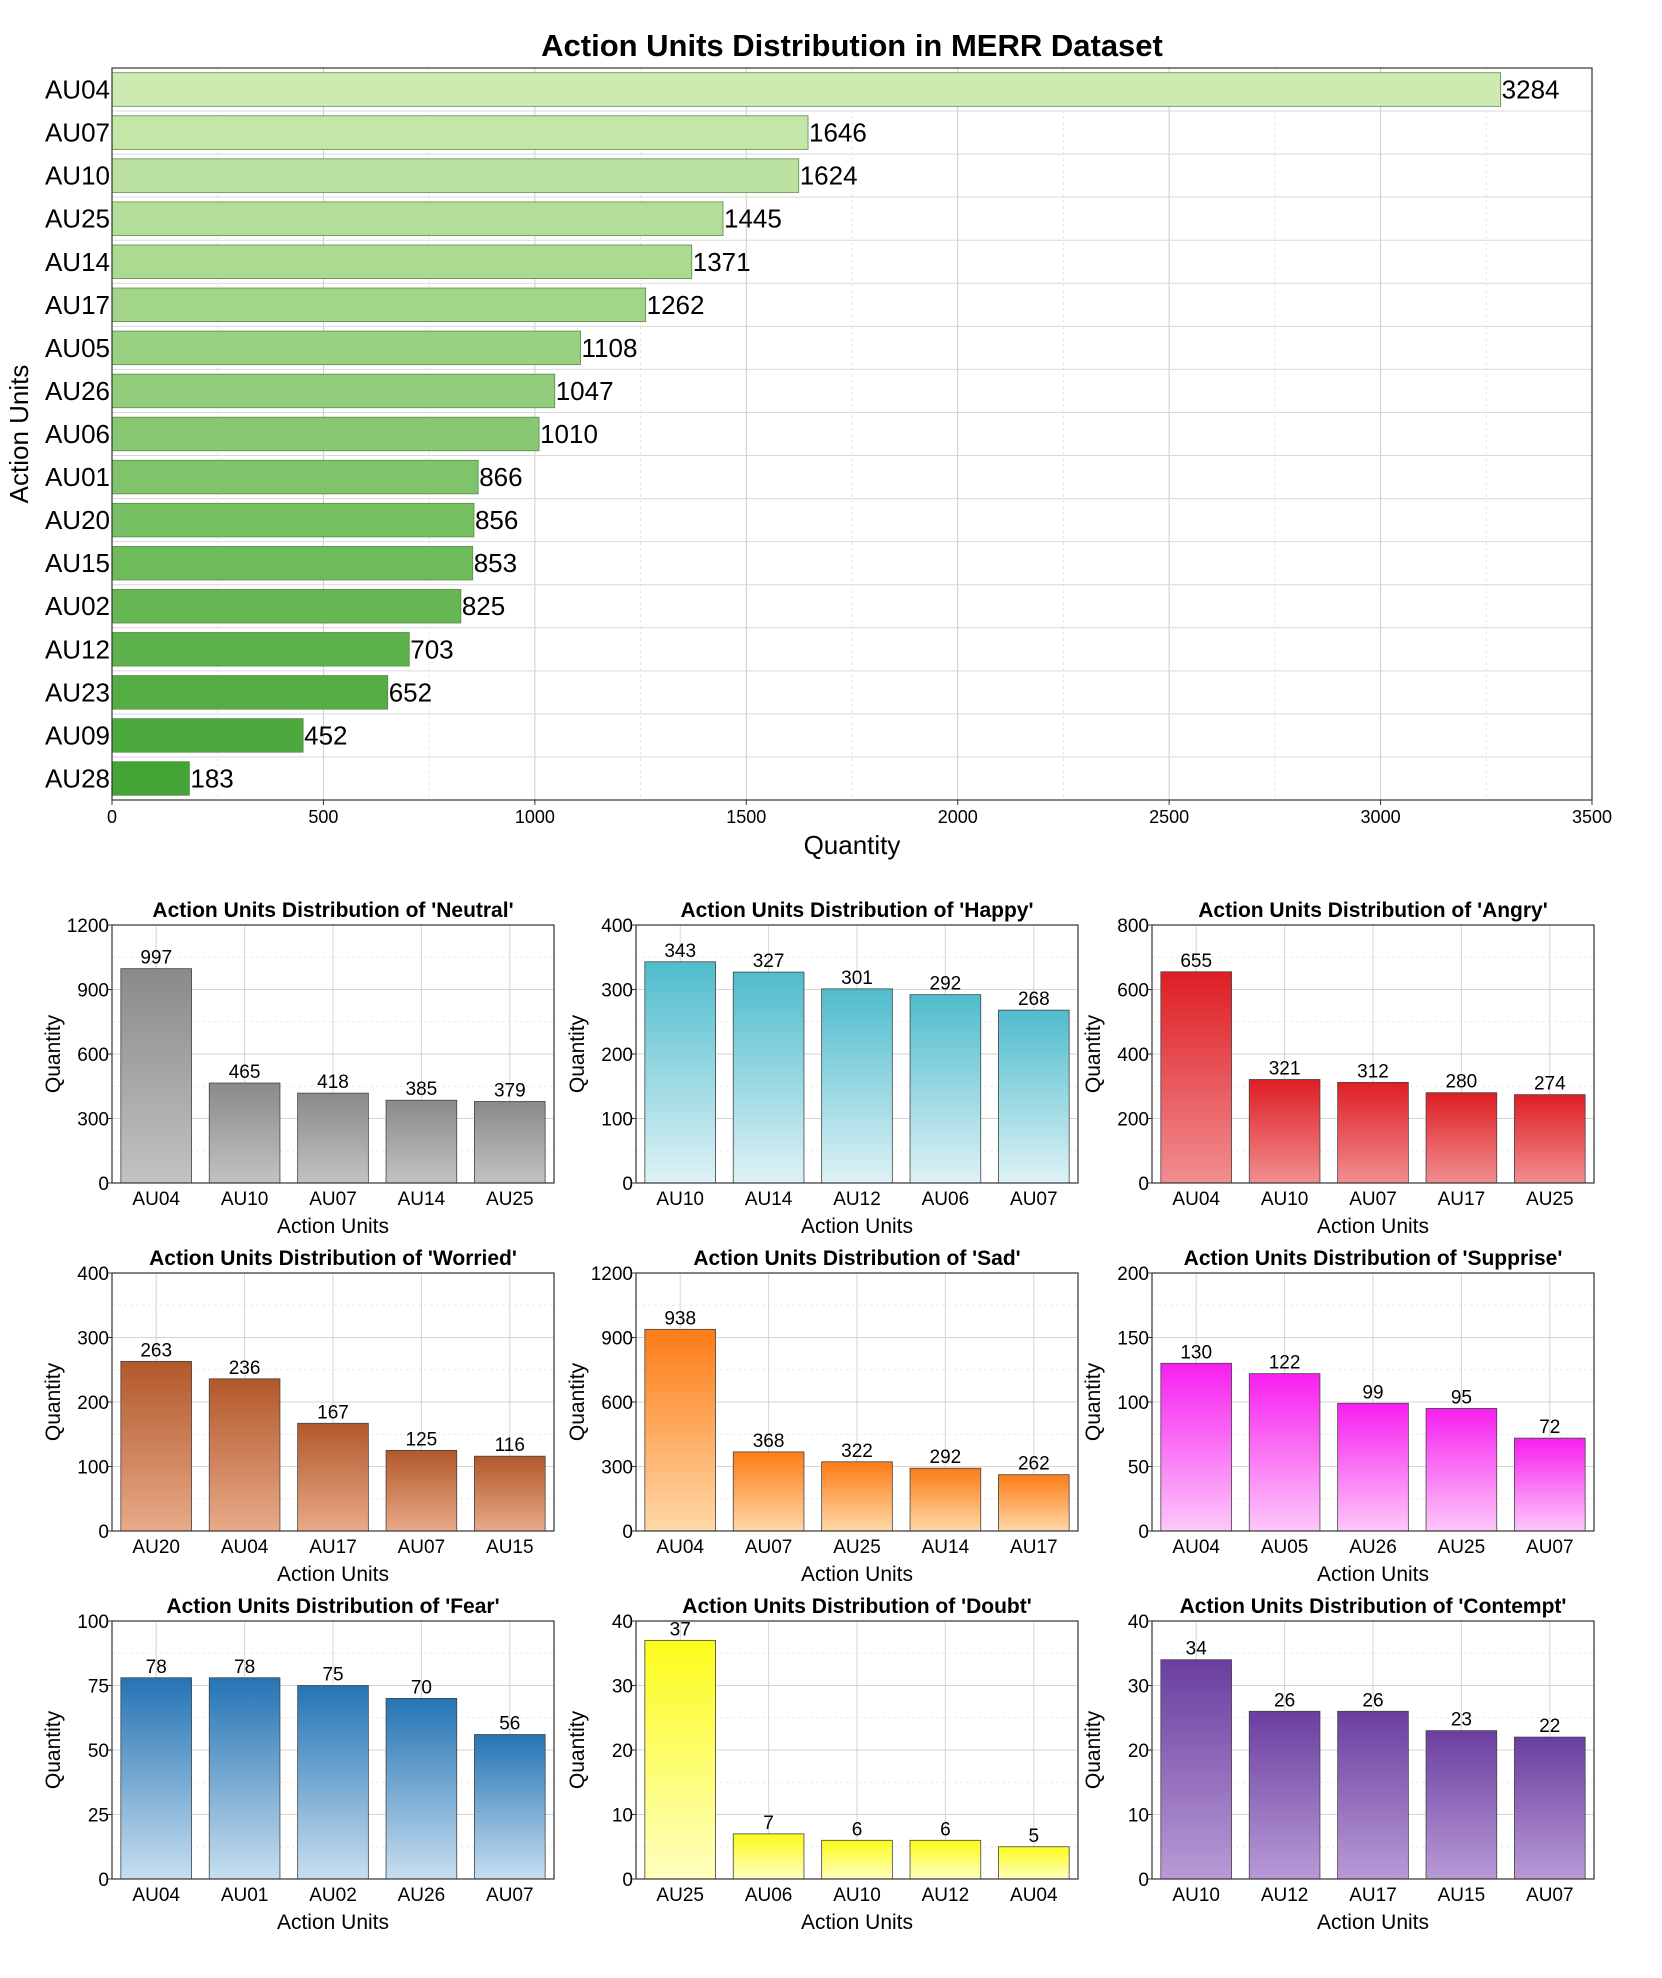 This screenshot has width=1662, height=1978. Describe the element at coordinates (1372, 1700) in the screenshot. I see `bar-value-label: 26` at that location.